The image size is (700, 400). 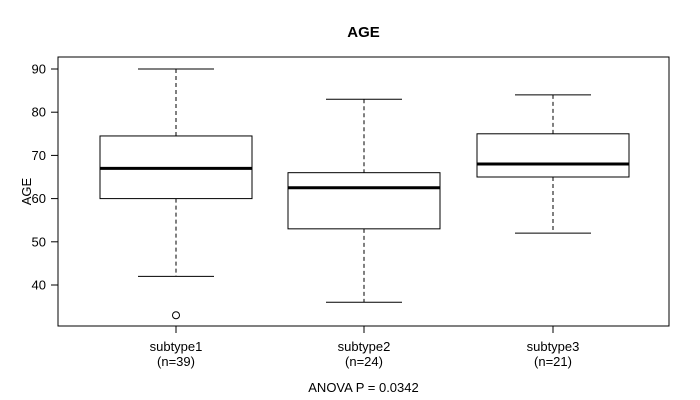 What do you see at coordinates (363, 387) in the screenshot?
I see `anova-annotation: ANOVA P = 0.0342` at bounding box center [363, 387].